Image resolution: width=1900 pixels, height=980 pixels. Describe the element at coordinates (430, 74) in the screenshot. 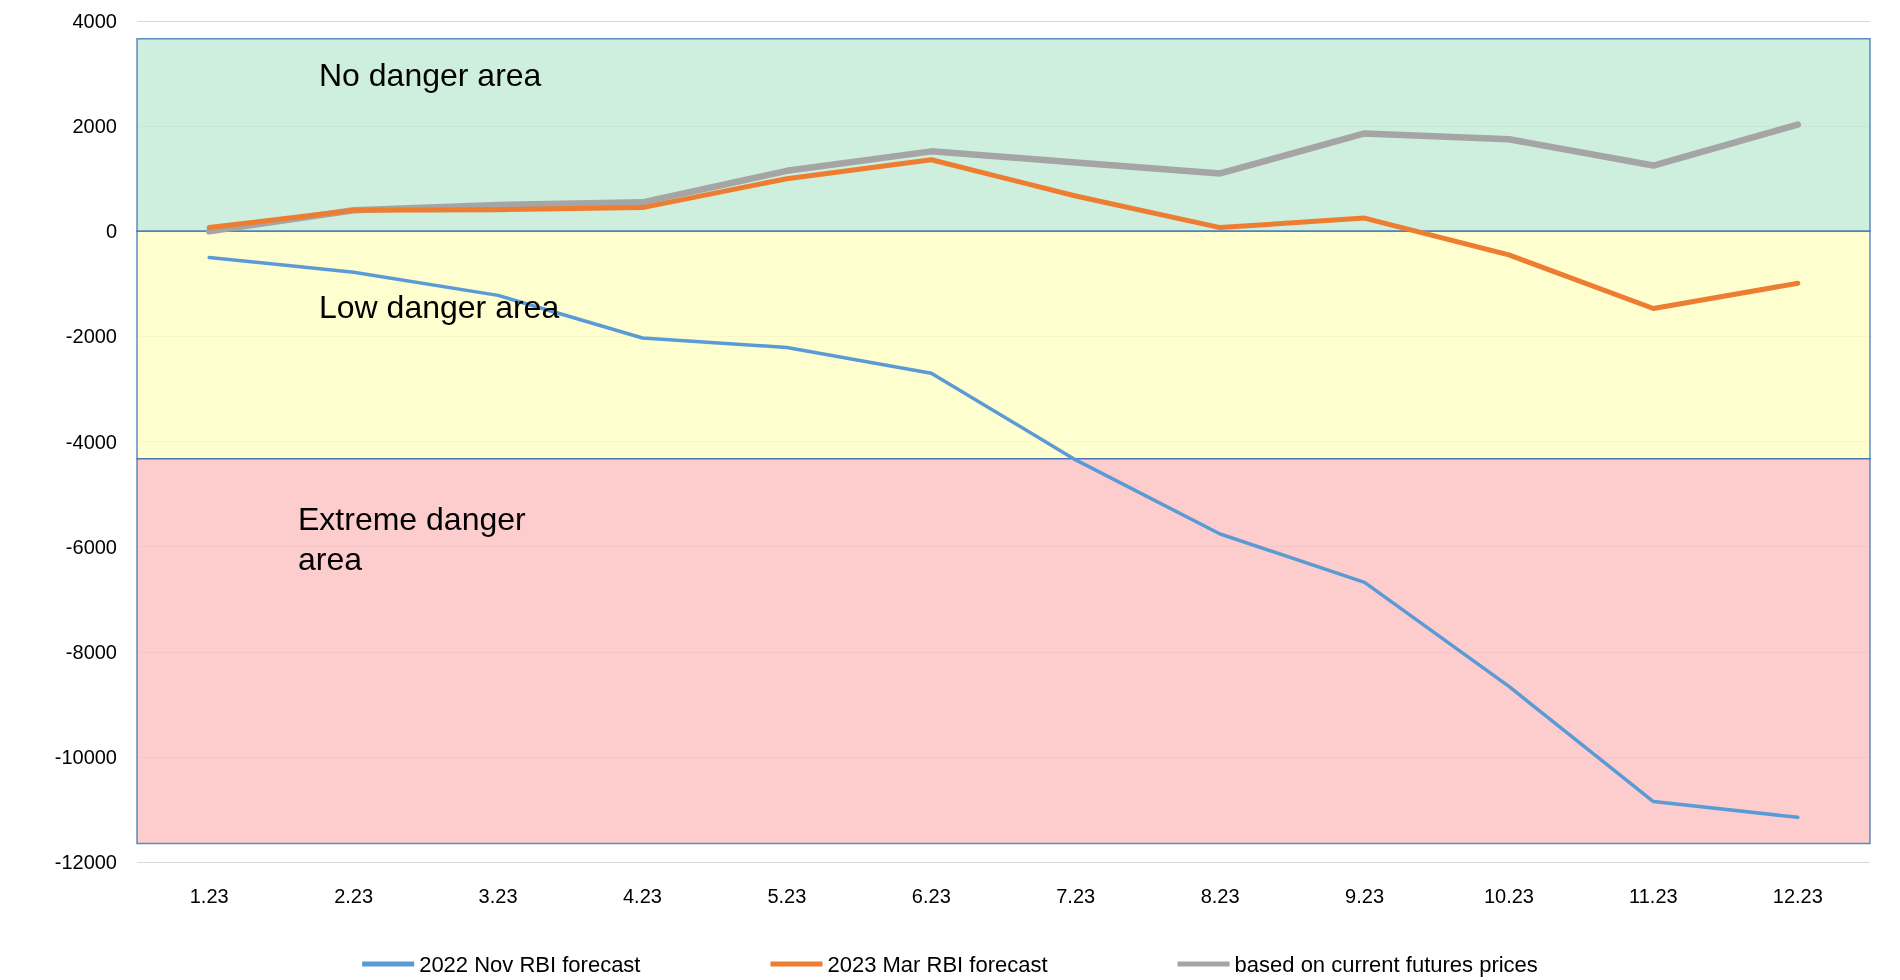

I see `band-label: No danger area` at that location.